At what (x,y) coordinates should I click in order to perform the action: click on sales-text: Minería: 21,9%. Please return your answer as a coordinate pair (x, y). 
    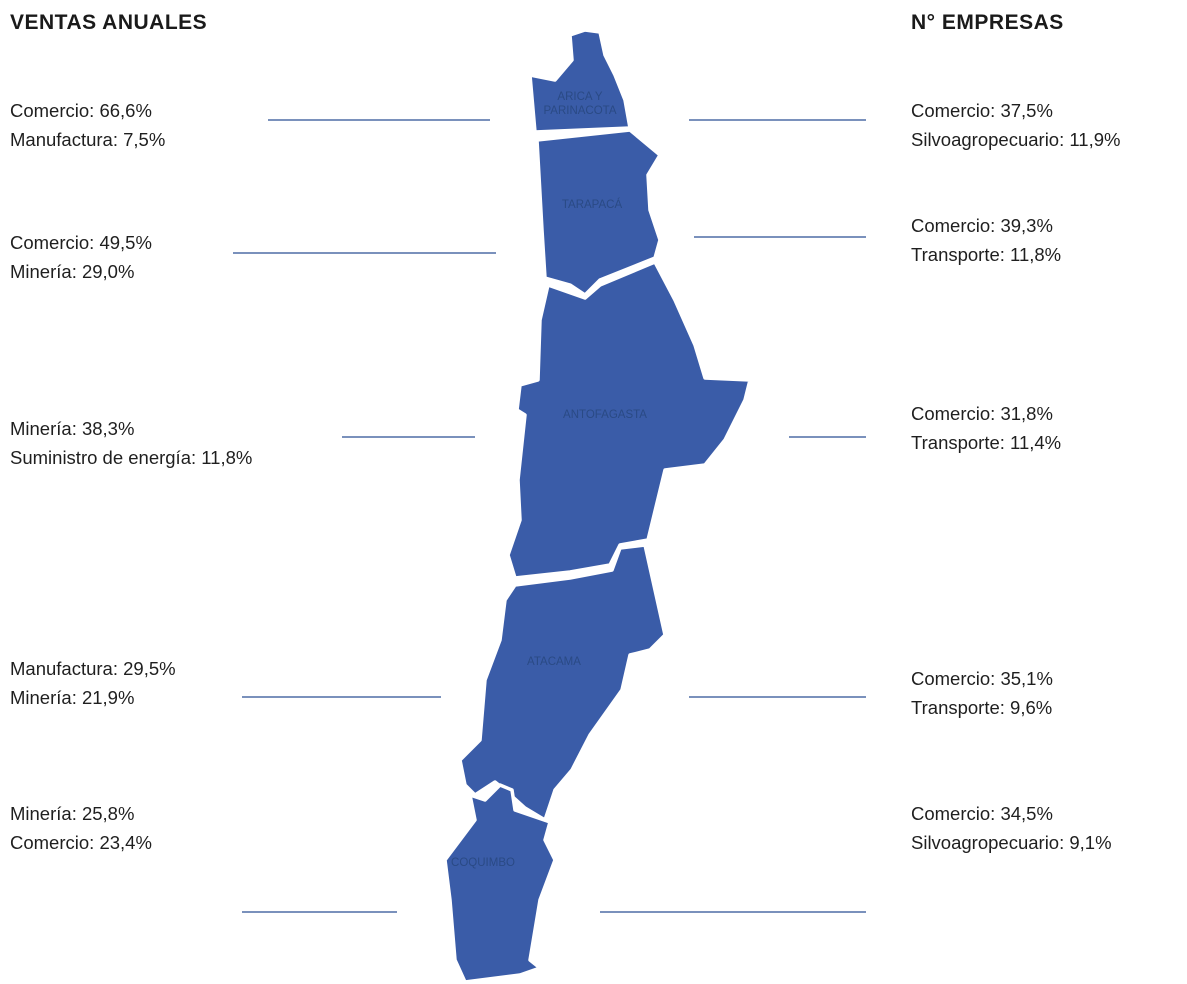
    Looking at the image, I should click on (72, 697).